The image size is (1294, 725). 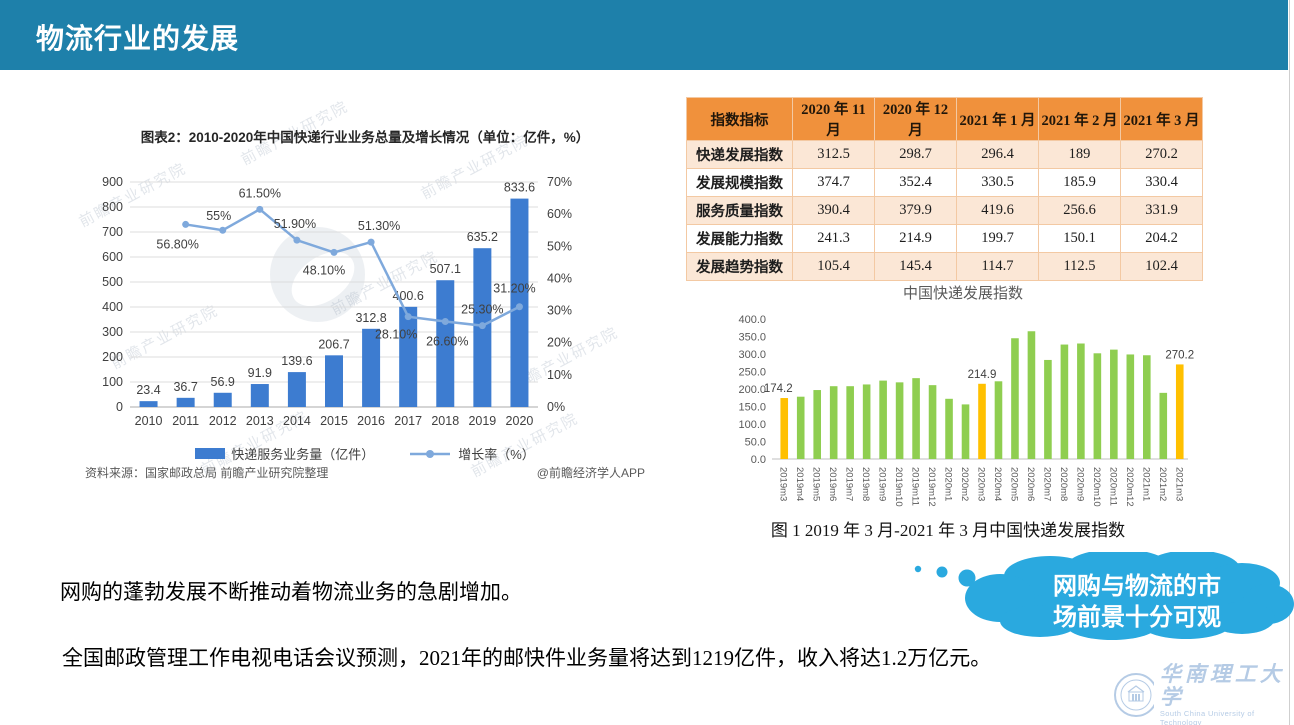 What do you see at coordinates (112, 282) in the screenshot?
I see `svg-text: 500` at bounding box center [112, 282].